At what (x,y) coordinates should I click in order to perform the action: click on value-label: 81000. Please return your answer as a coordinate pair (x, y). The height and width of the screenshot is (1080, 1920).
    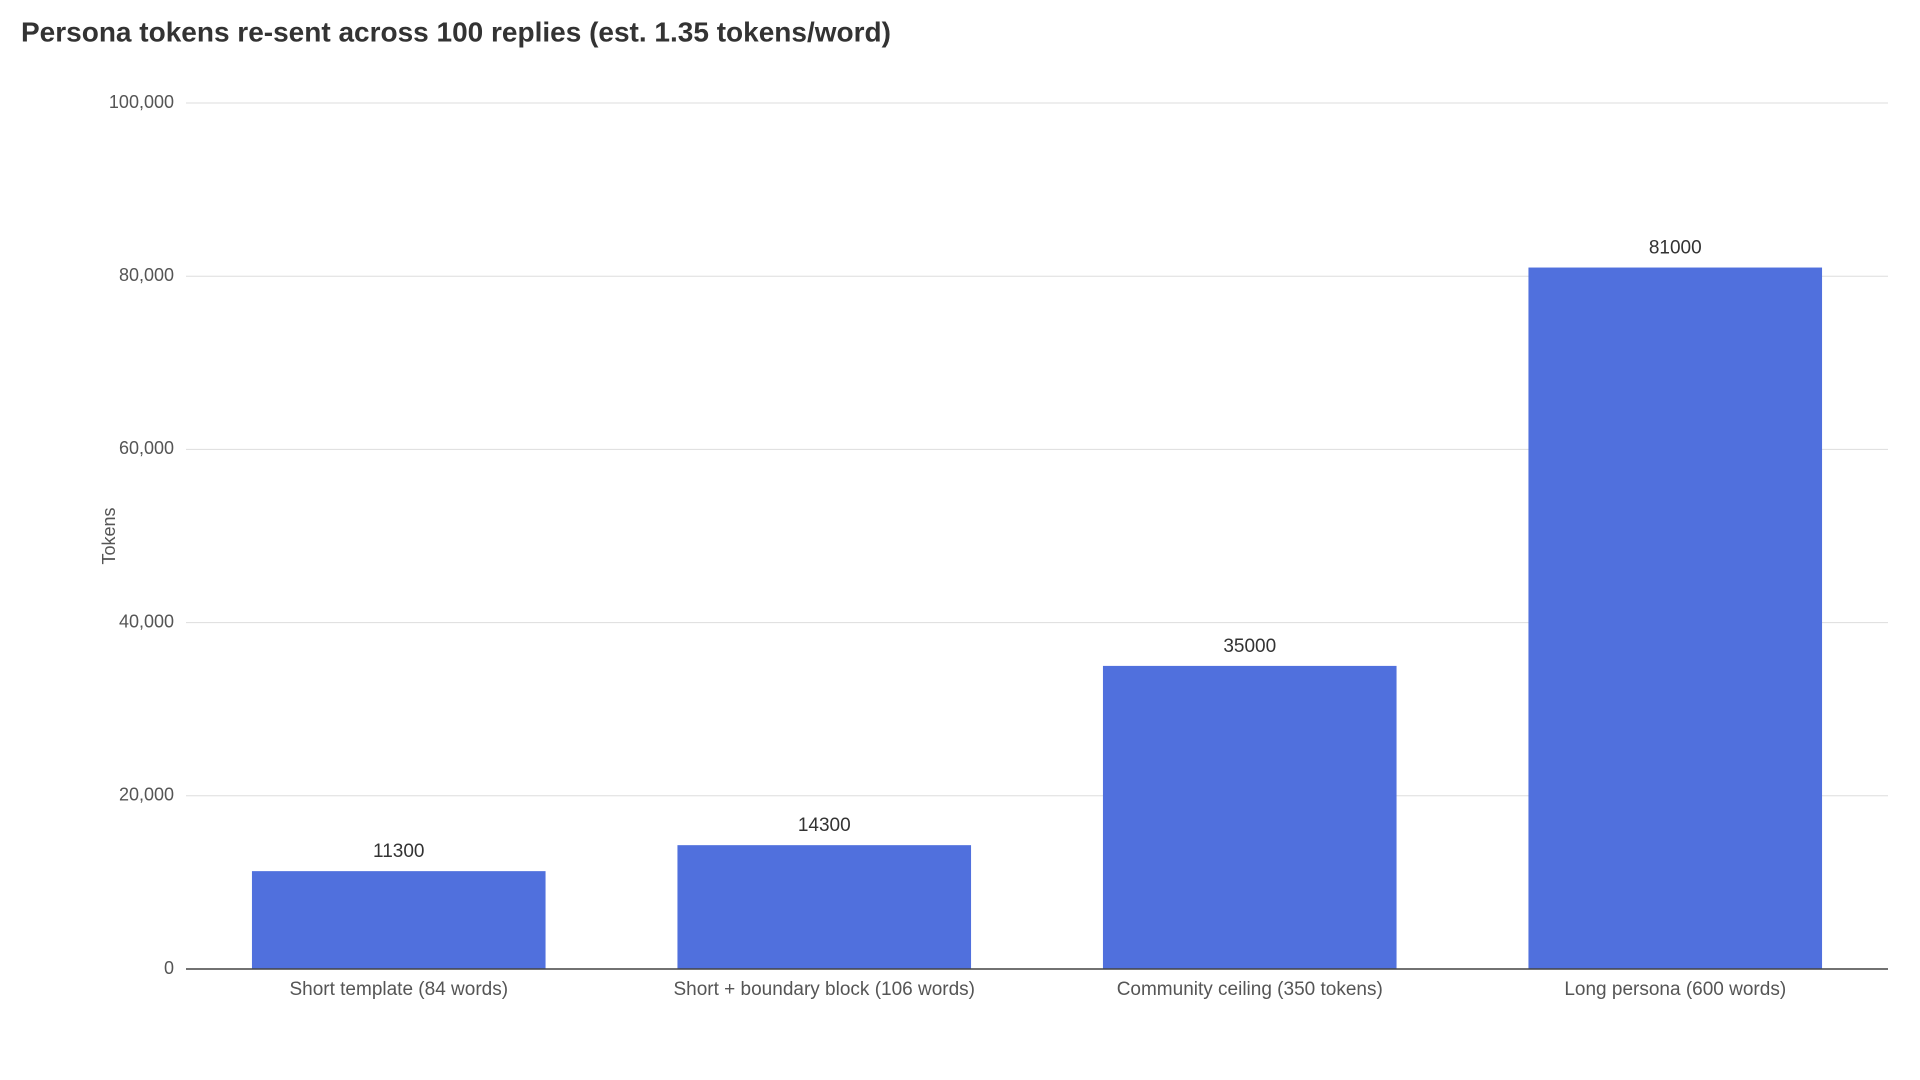
    Looking at the image, I should click on (1675, 248).